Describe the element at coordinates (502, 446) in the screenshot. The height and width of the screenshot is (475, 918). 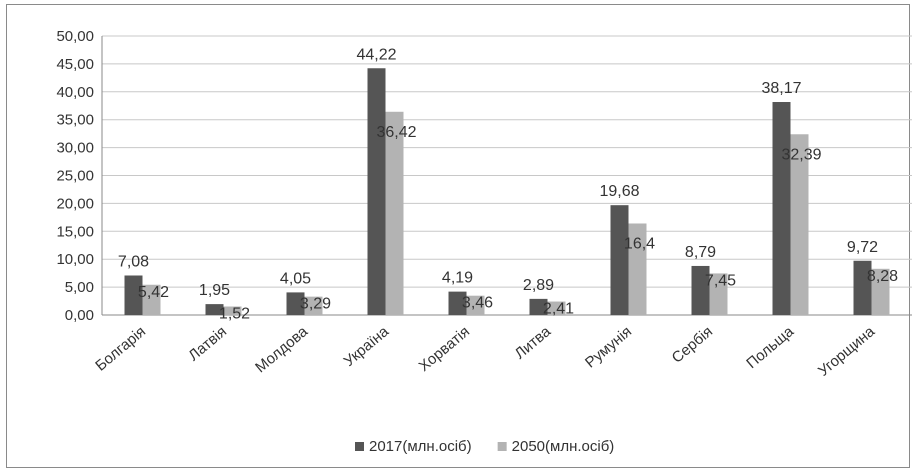
I see `legend-swatch-2050` at that location.